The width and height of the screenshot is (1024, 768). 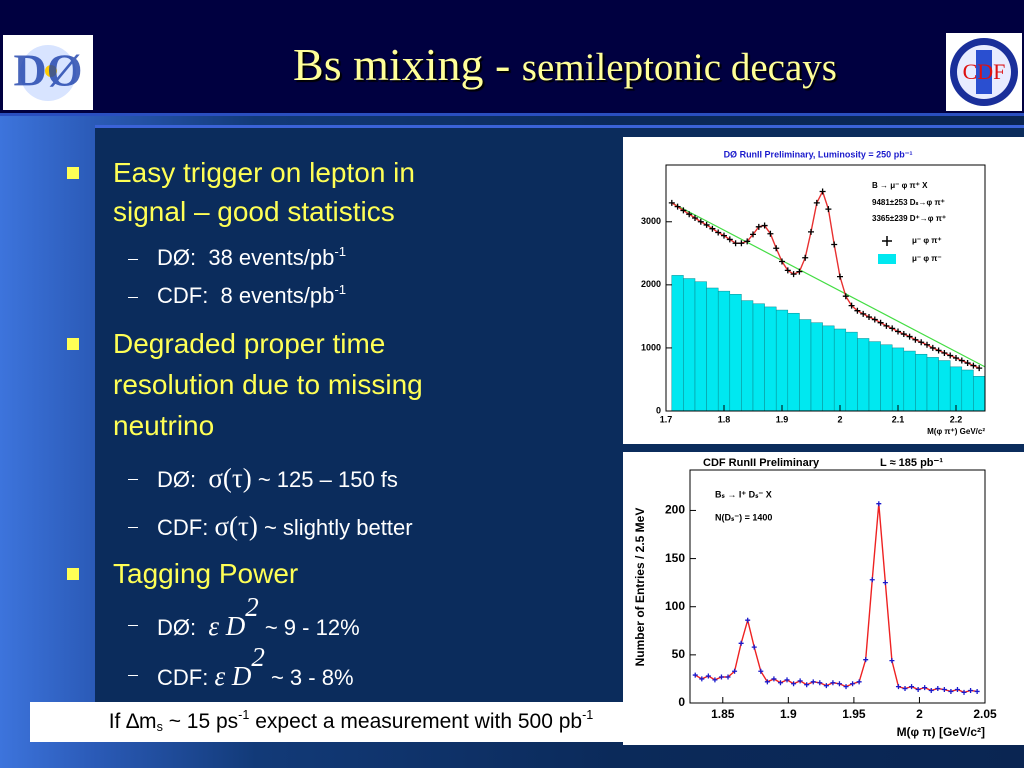 I want to click on x-tick-label: 2.05, so click(x=985, y=714).